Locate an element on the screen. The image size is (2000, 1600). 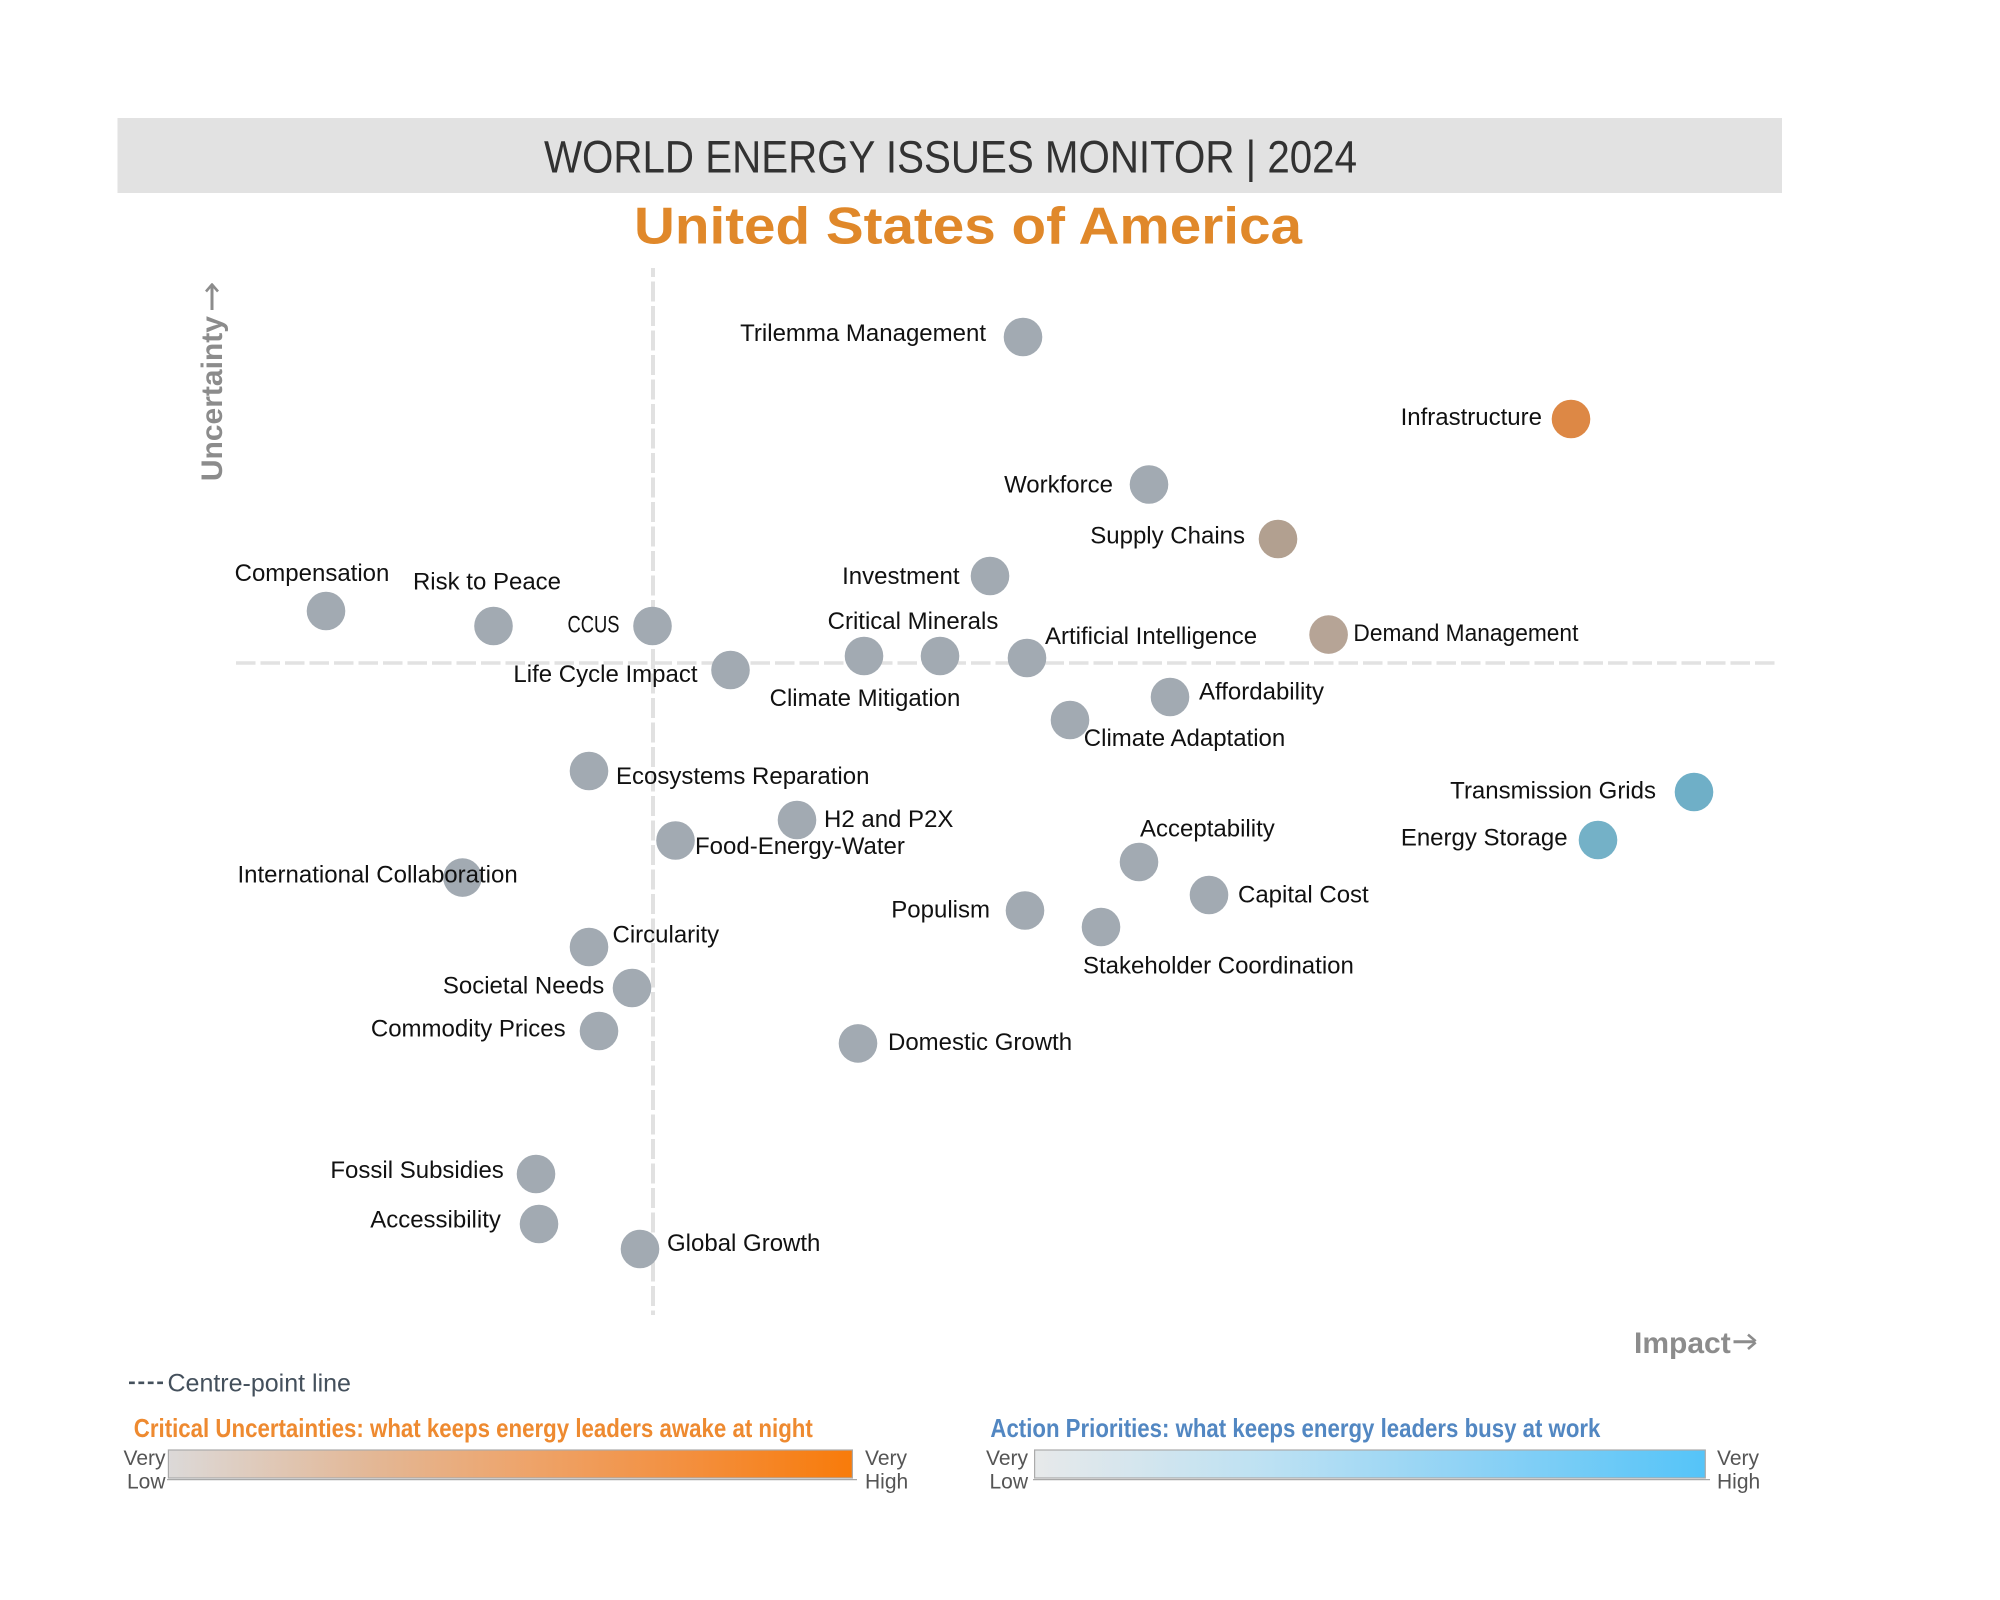
svg-text: Ecosystems Reparation is located at coordinates (742, 776).